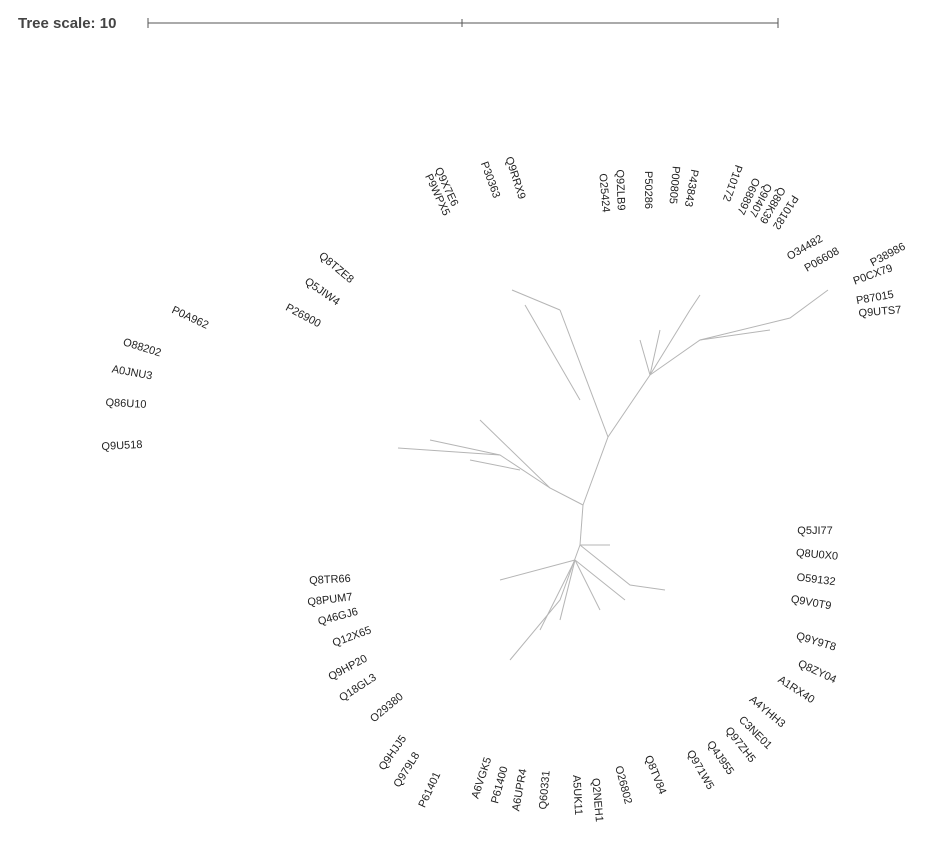 The height and width of the screenshot is (864, 939). I want to click on leaf-label: Q12X65, so click(352, 636).